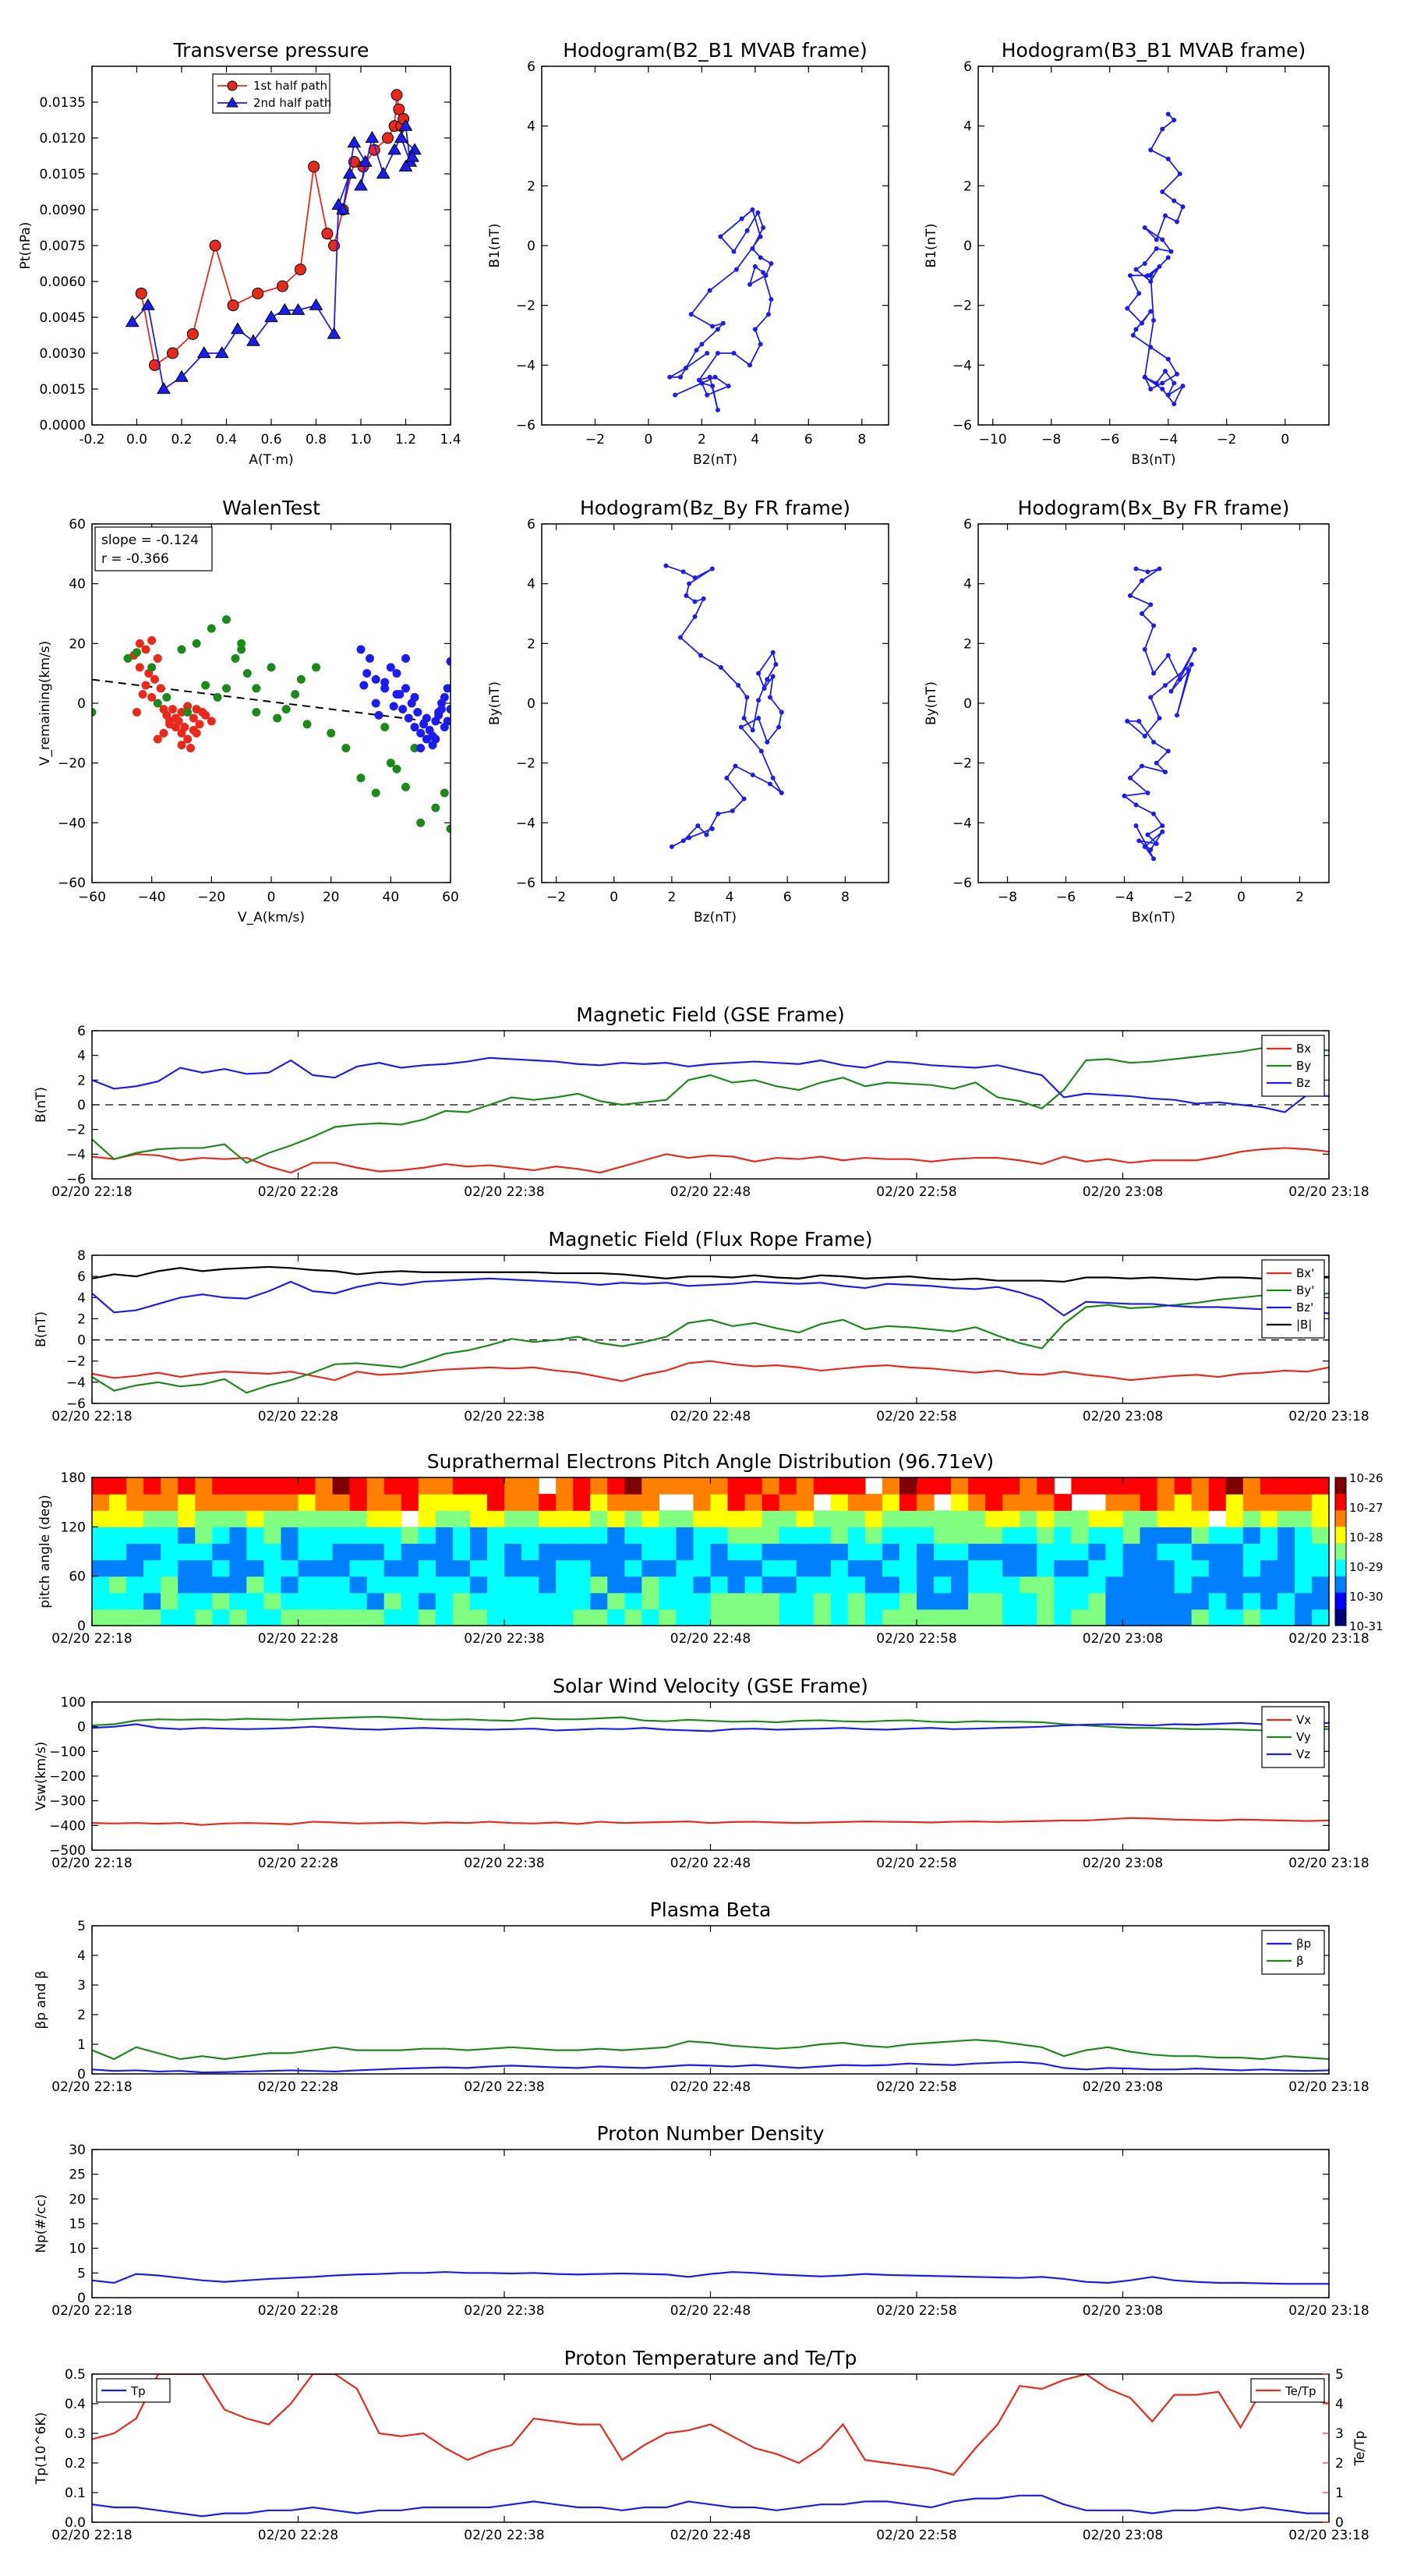 Image resolution: width=1403 pixels, height=2576 pixels. What do you see at coordinates (1339, 2523) in the screenshot?
I see `y2-tick-label: 0` at bounding box center [1339, 2523].